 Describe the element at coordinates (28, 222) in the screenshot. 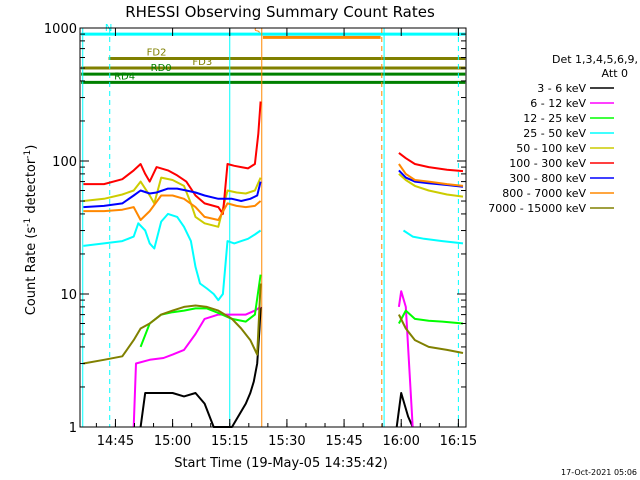

I see `y-axis-label-sup1: -1` at that location.